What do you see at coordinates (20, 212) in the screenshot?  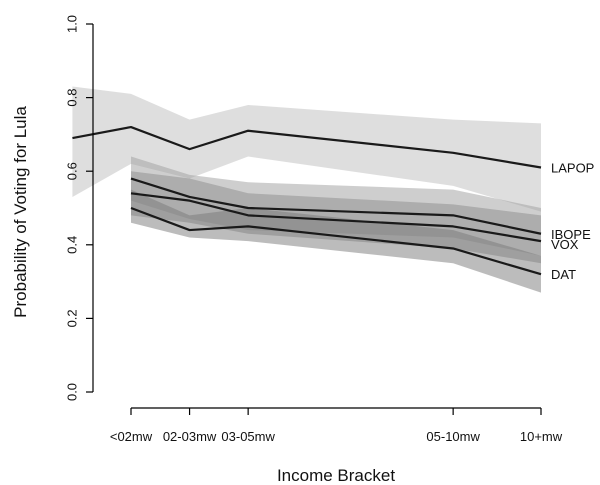 I see `y-axis-title: Probability of Voting for Lula` at bounding box center [20, 212].